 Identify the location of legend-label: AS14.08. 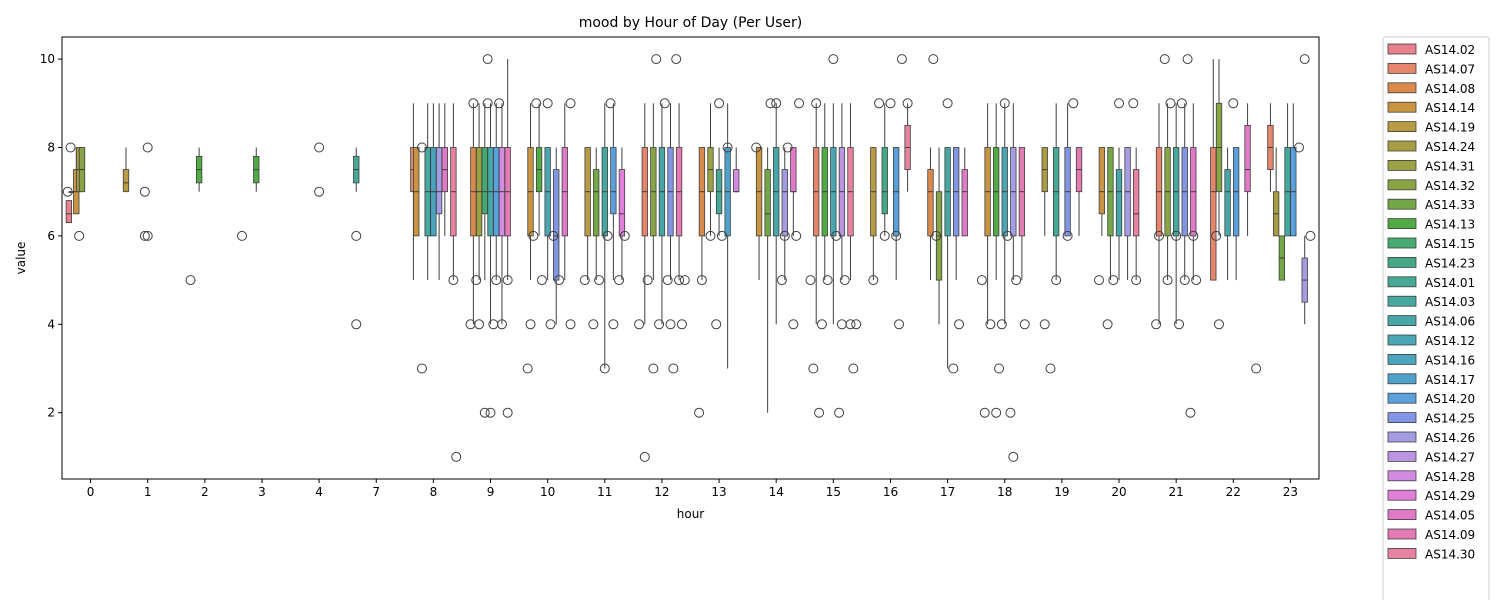
(1450, 89).